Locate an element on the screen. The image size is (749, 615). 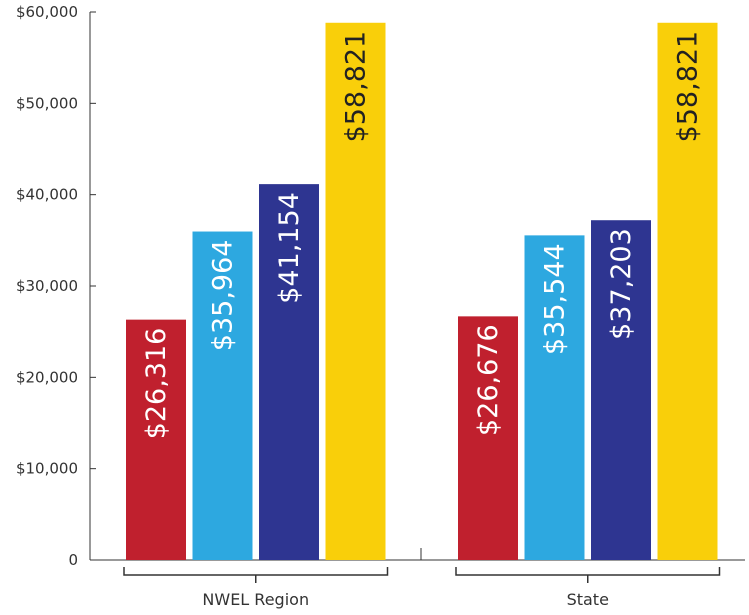
bar-value-label: $26,676 is located at coordinates (488, 380).